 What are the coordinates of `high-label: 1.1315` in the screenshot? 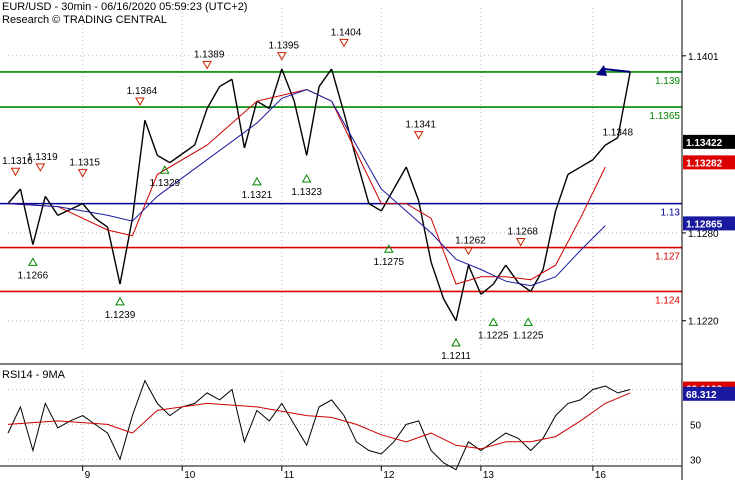 It's located at (84, 163).